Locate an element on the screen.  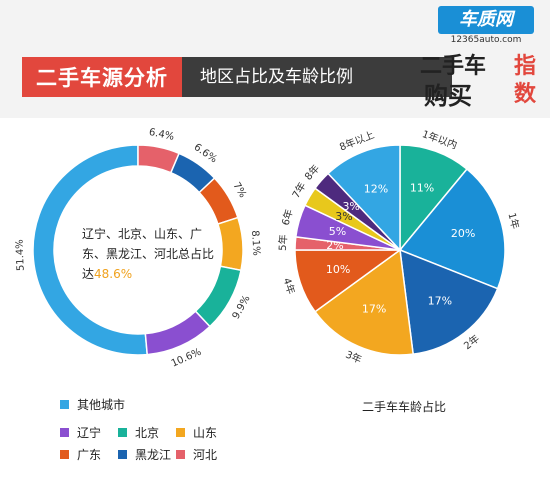
logo-line2: 购买 is located at coordinates (448, 96).